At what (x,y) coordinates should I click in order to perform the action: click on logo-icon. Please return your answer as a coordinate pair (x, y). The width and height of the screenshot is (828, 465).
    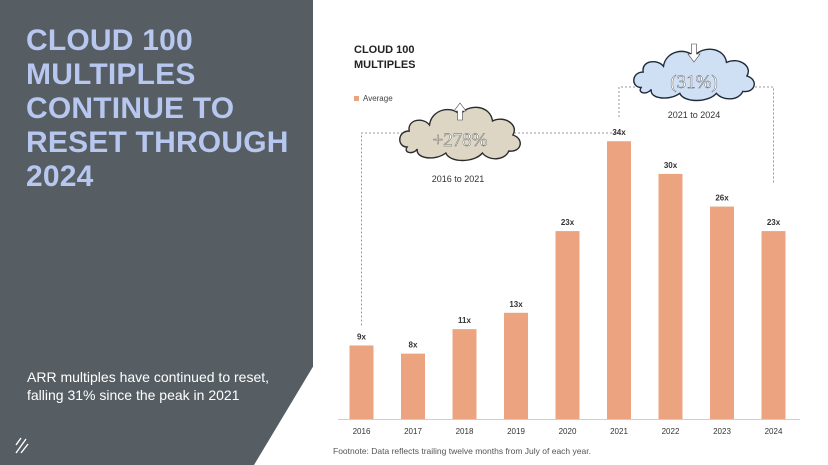
    Looking at the image, I should click on (22, 445).